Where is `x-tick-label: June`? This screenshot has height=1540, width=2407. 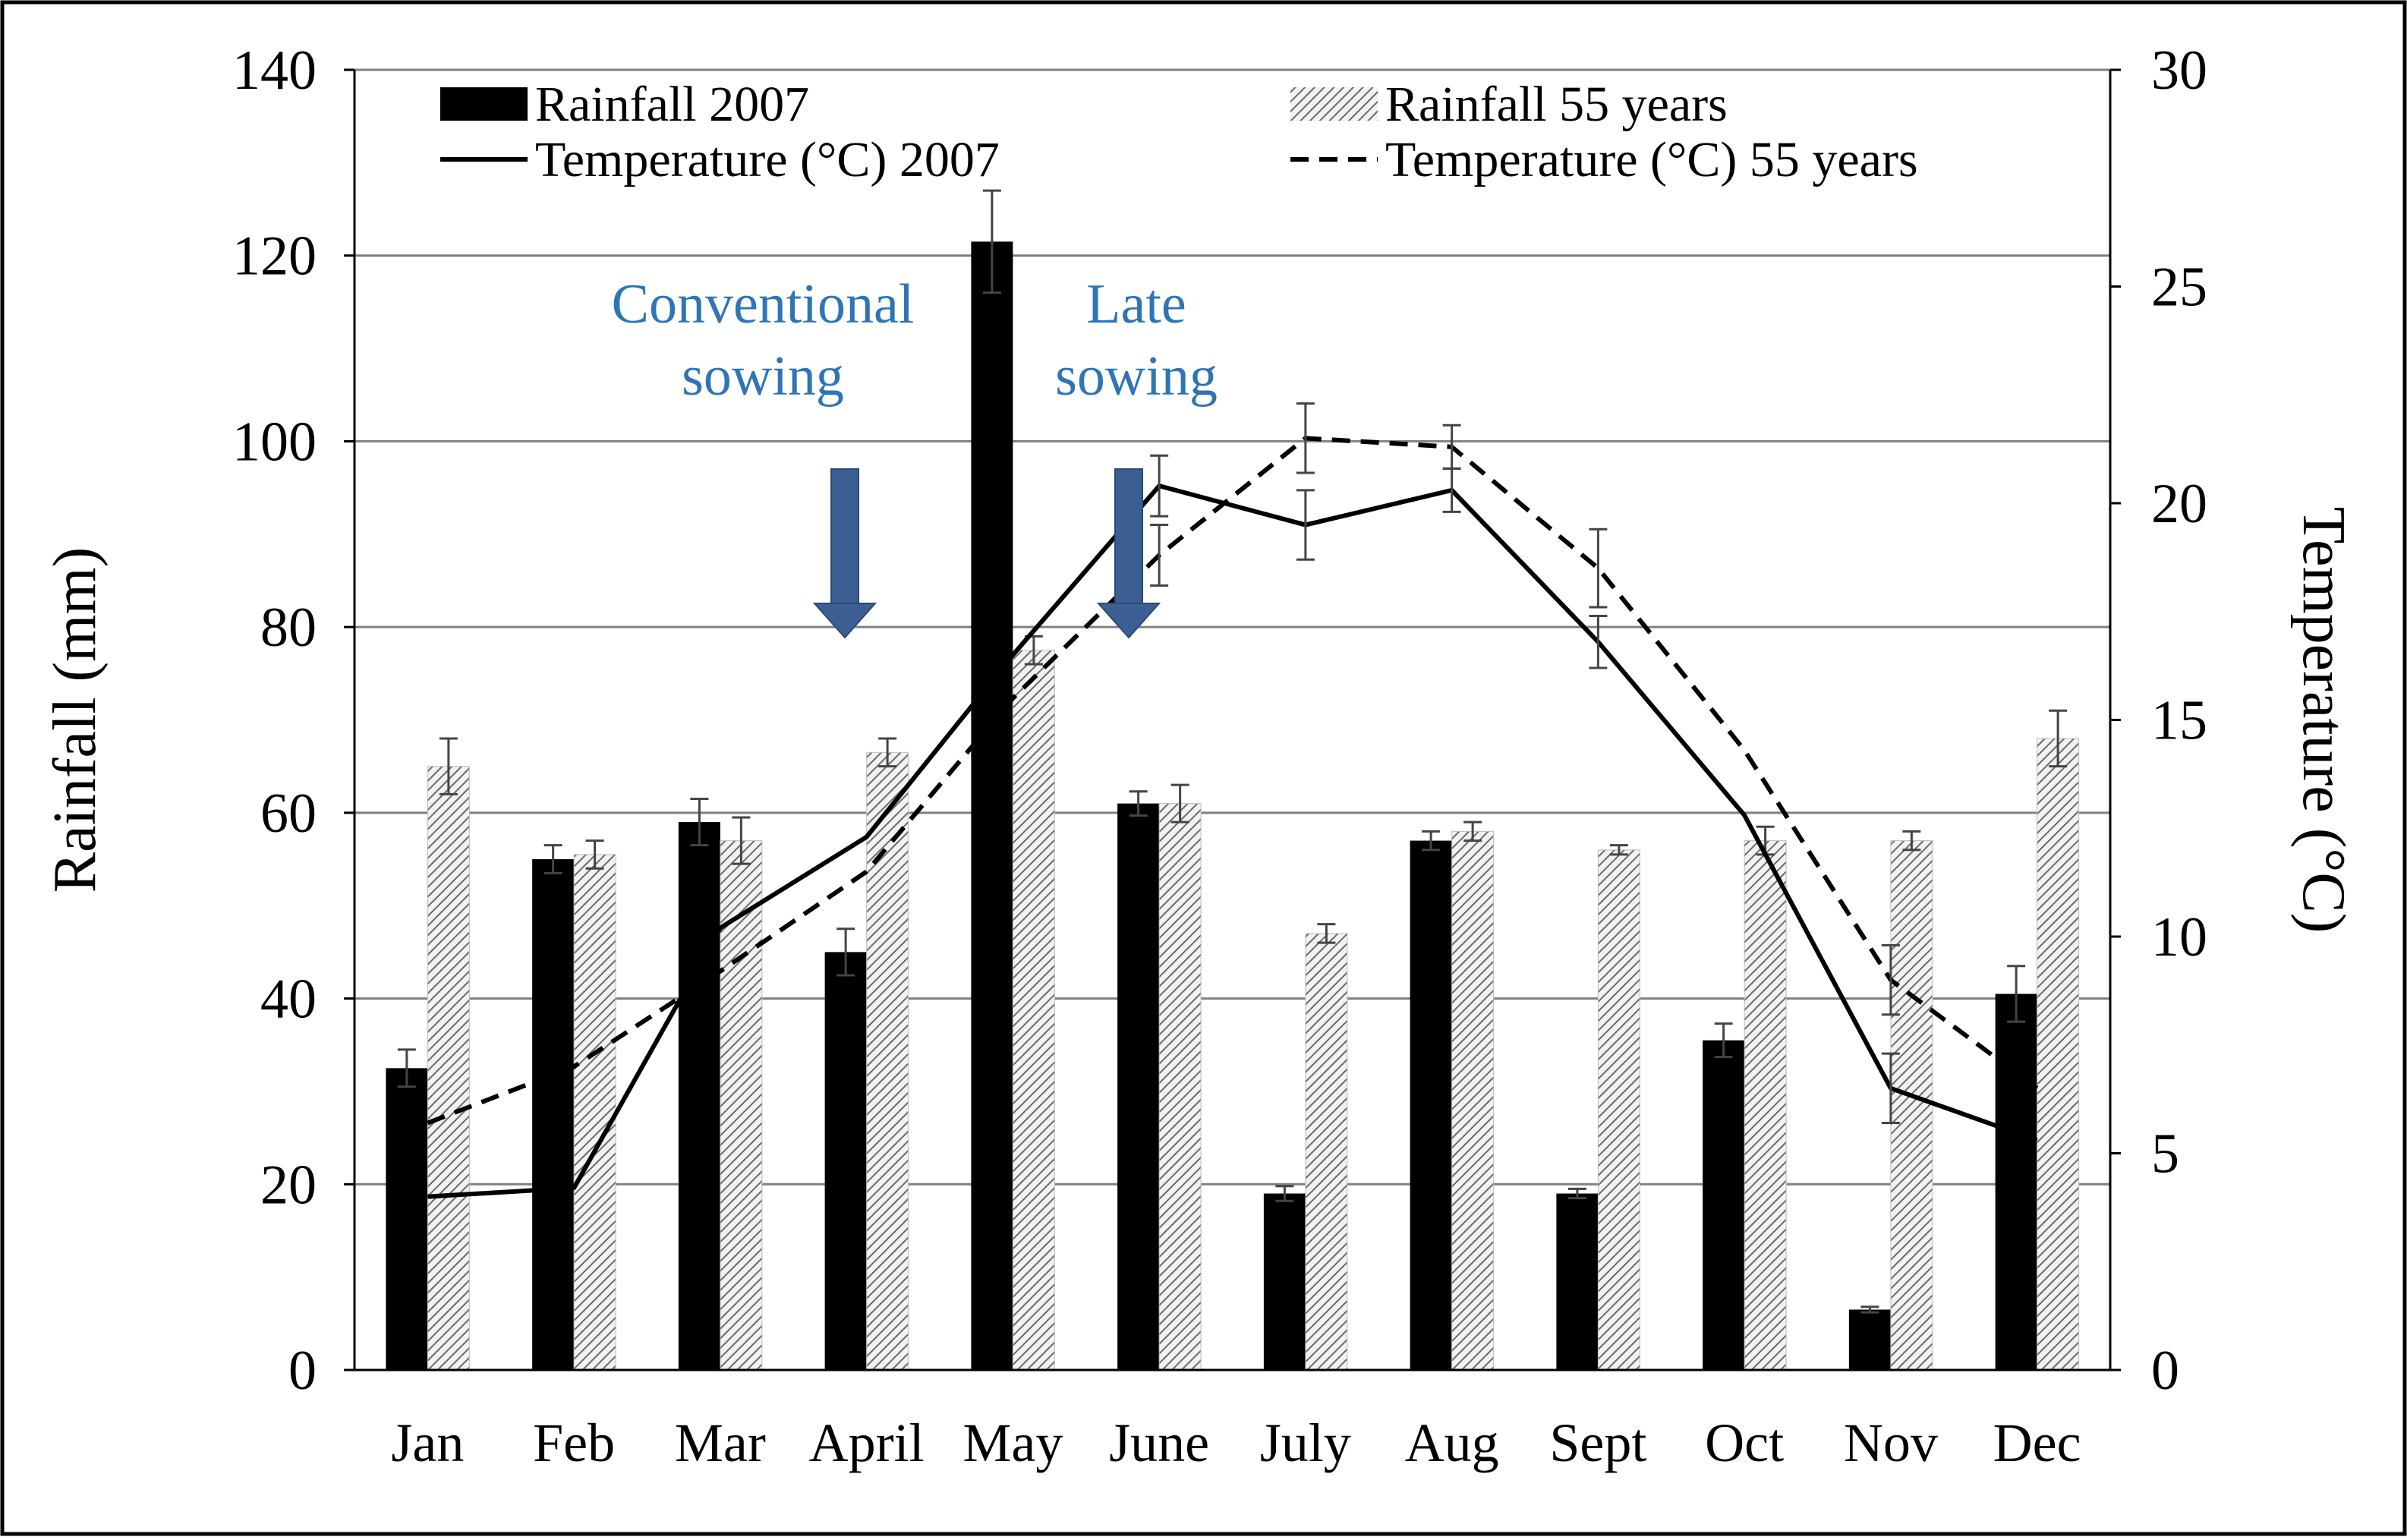
x-tick-label: June is located at coordinates (1159, 1442).